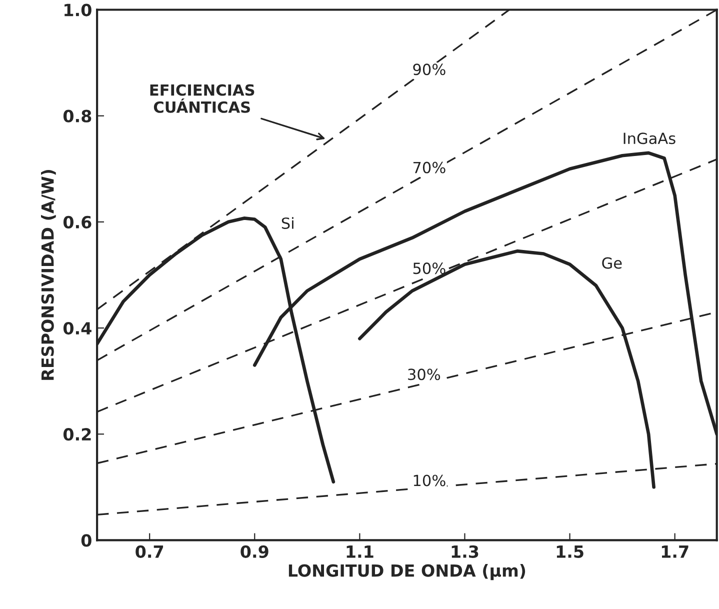 This screenshot has width=719, height=609. I want to click on y-tick-label: 0.6, so click(77, 222).